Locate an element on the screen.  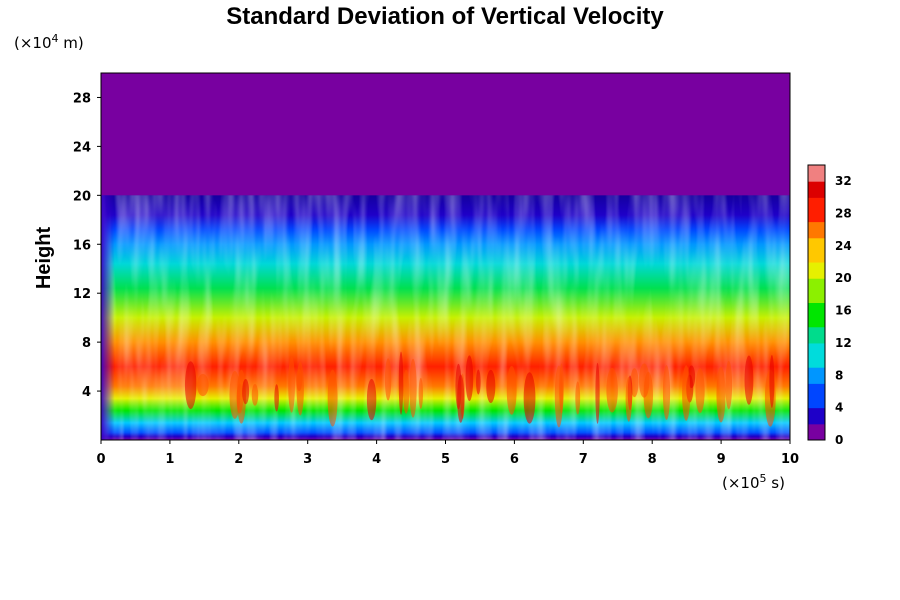
colorbar-frame is located at coordinates (816, 302).